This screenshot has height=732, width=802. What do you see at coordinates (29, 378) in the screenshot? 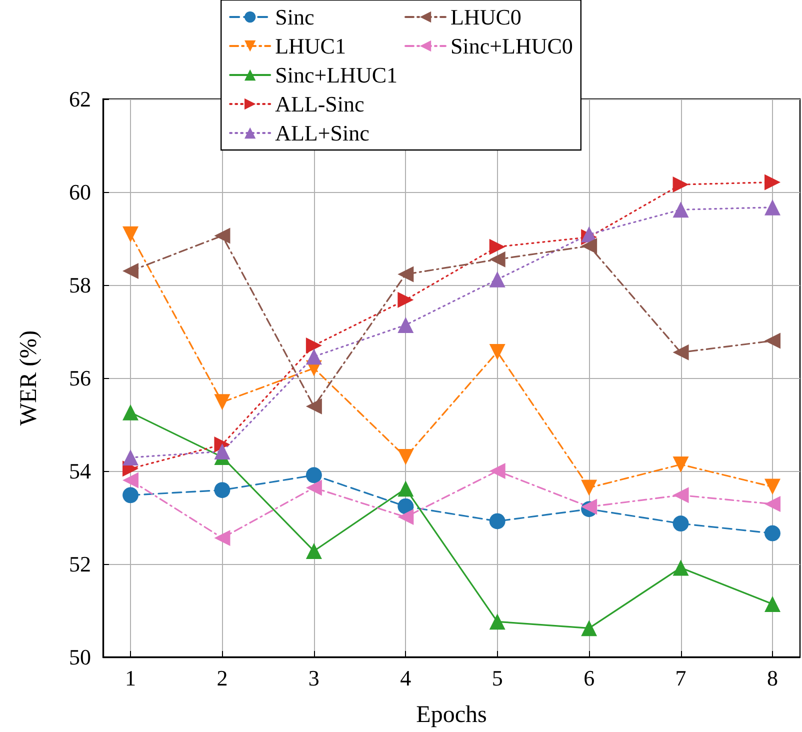
I see `y-axis-title: WER (%)` at bounding box center [29, 378].